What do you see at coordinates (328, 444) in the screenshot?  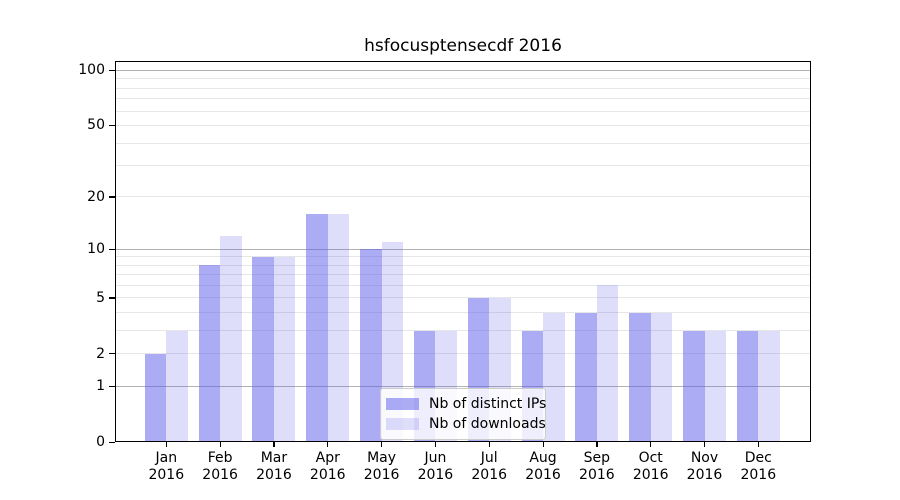 I see `x-tick-apr` at bounding box center [328, 444].